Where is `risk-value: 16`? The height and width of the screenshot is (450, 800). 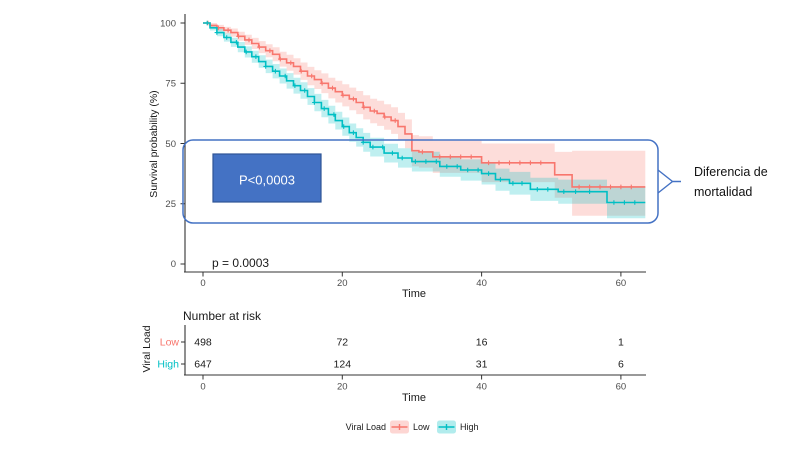 risk-value: 16 is located at coordinates (482, 343).